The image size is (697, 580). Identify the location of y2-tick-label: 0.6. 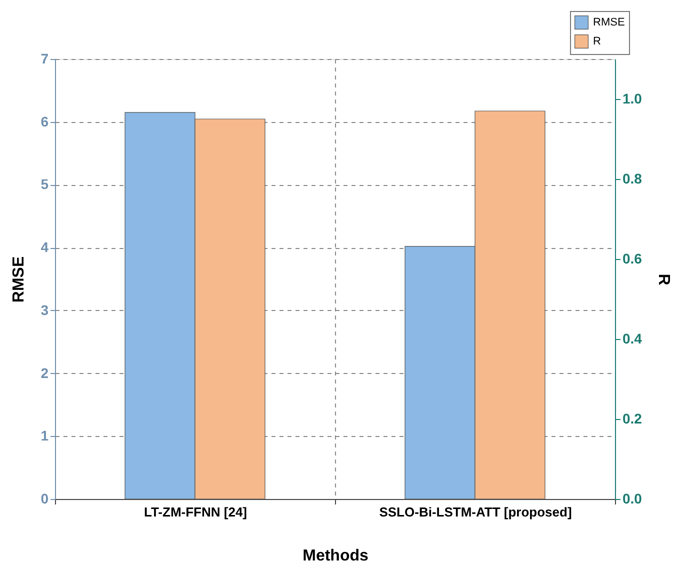
(632, 258).